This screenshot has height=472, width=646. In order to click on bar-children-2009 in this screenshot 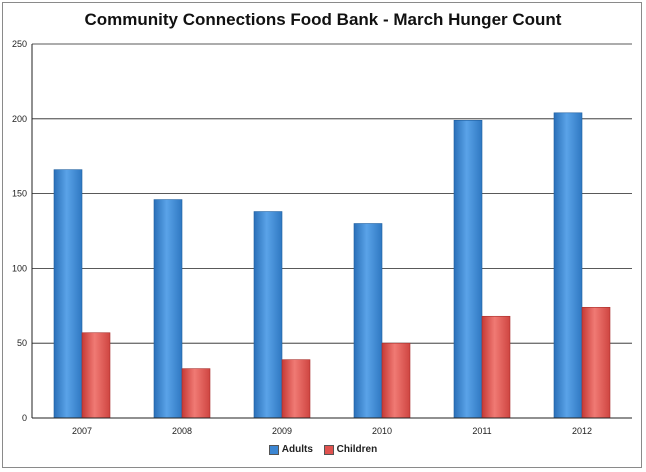, I will do `click(296, 389)`.